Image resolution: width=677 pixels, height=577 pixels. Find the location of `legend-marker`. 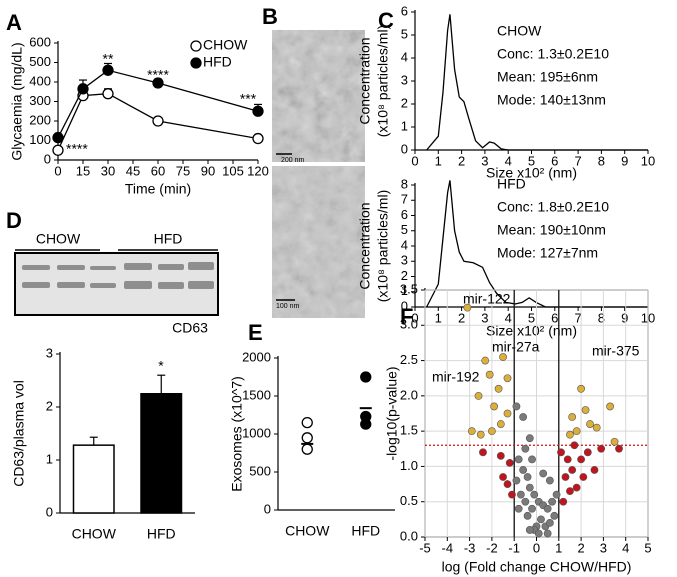

legend-marker is located at coordinates (196, 46).